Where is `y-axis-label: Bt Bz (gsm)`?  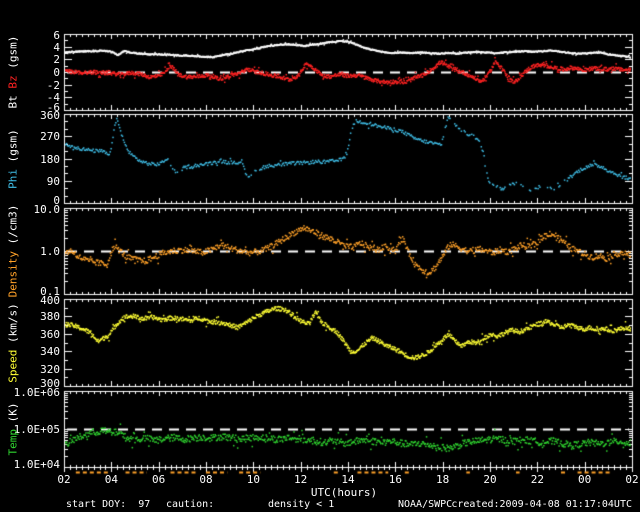 y-axis-label: Bt Bz (gsm) is located at coordinates (13, 72).